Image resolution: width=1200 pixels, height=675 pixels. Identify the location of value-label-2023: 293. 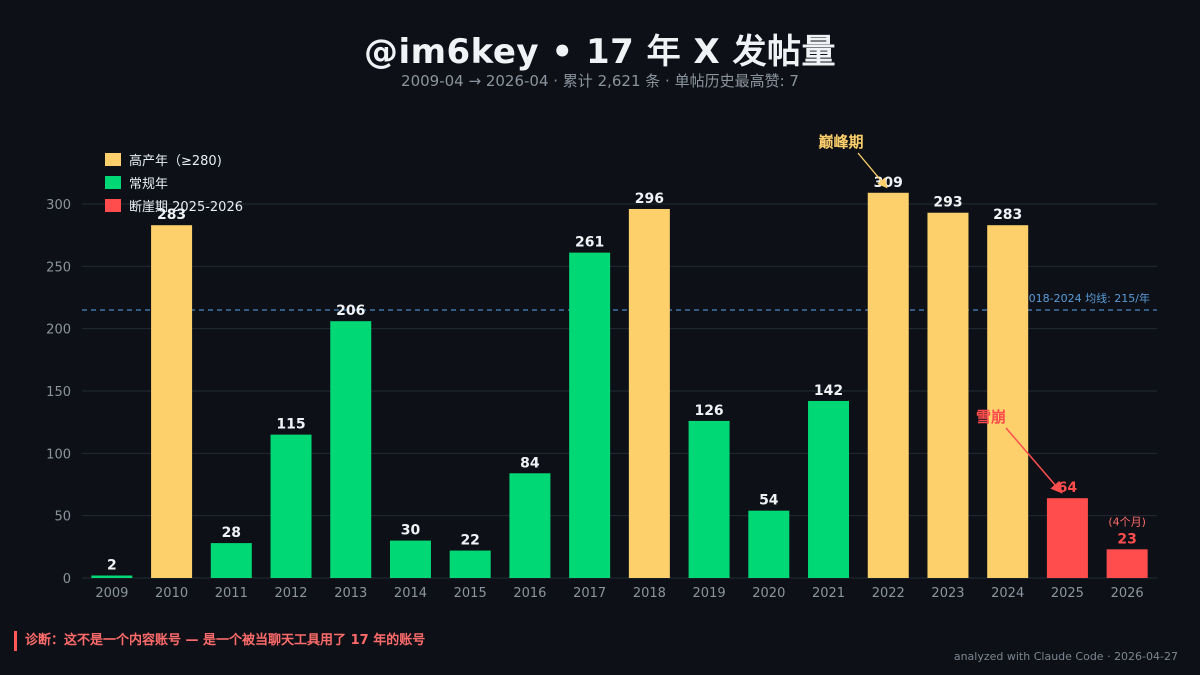
(947, 203).